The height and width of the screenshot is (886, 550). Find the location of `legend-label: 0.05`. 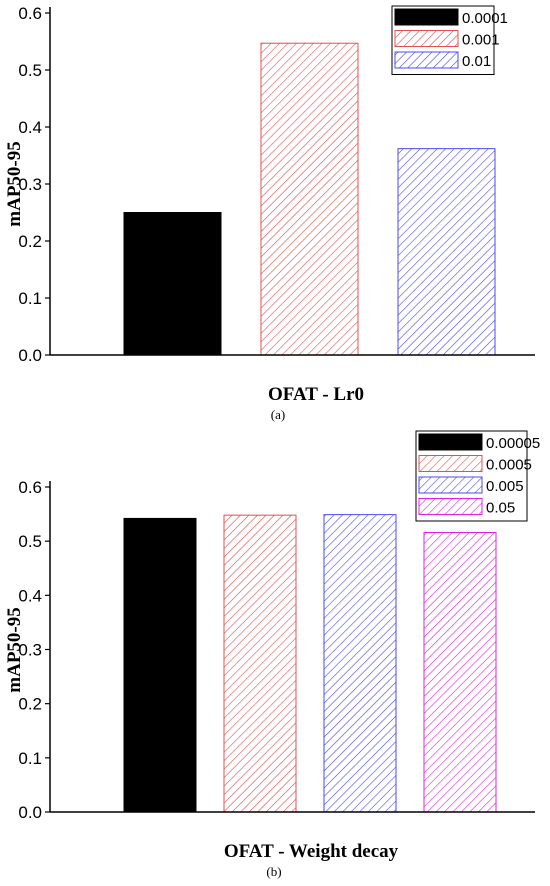

legend-label: 0.05 is located at coordinates (500, 508).